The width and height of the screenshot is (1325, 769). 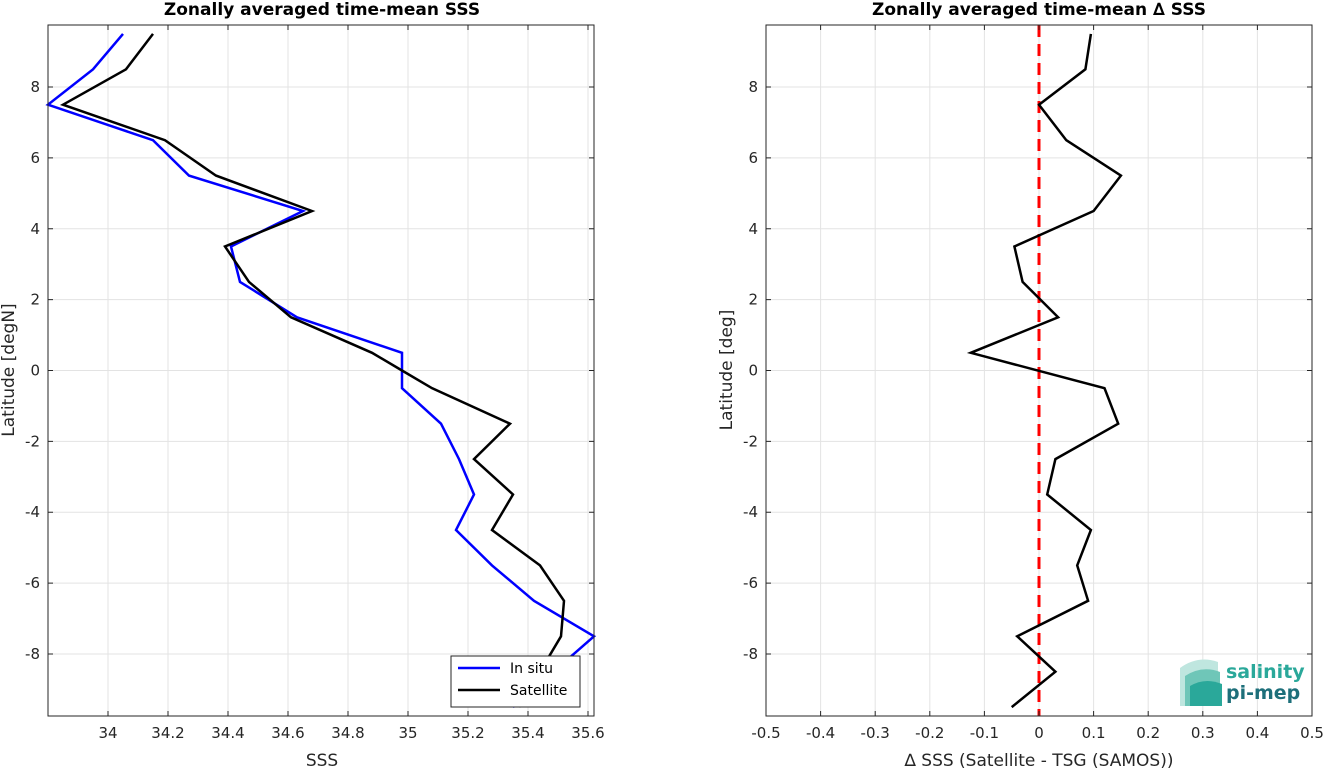 What do you see at coordinates (35, 300) in the screenshot?
I see `sss-y-tick-label-5: 2` at bounding box center [35, 300].